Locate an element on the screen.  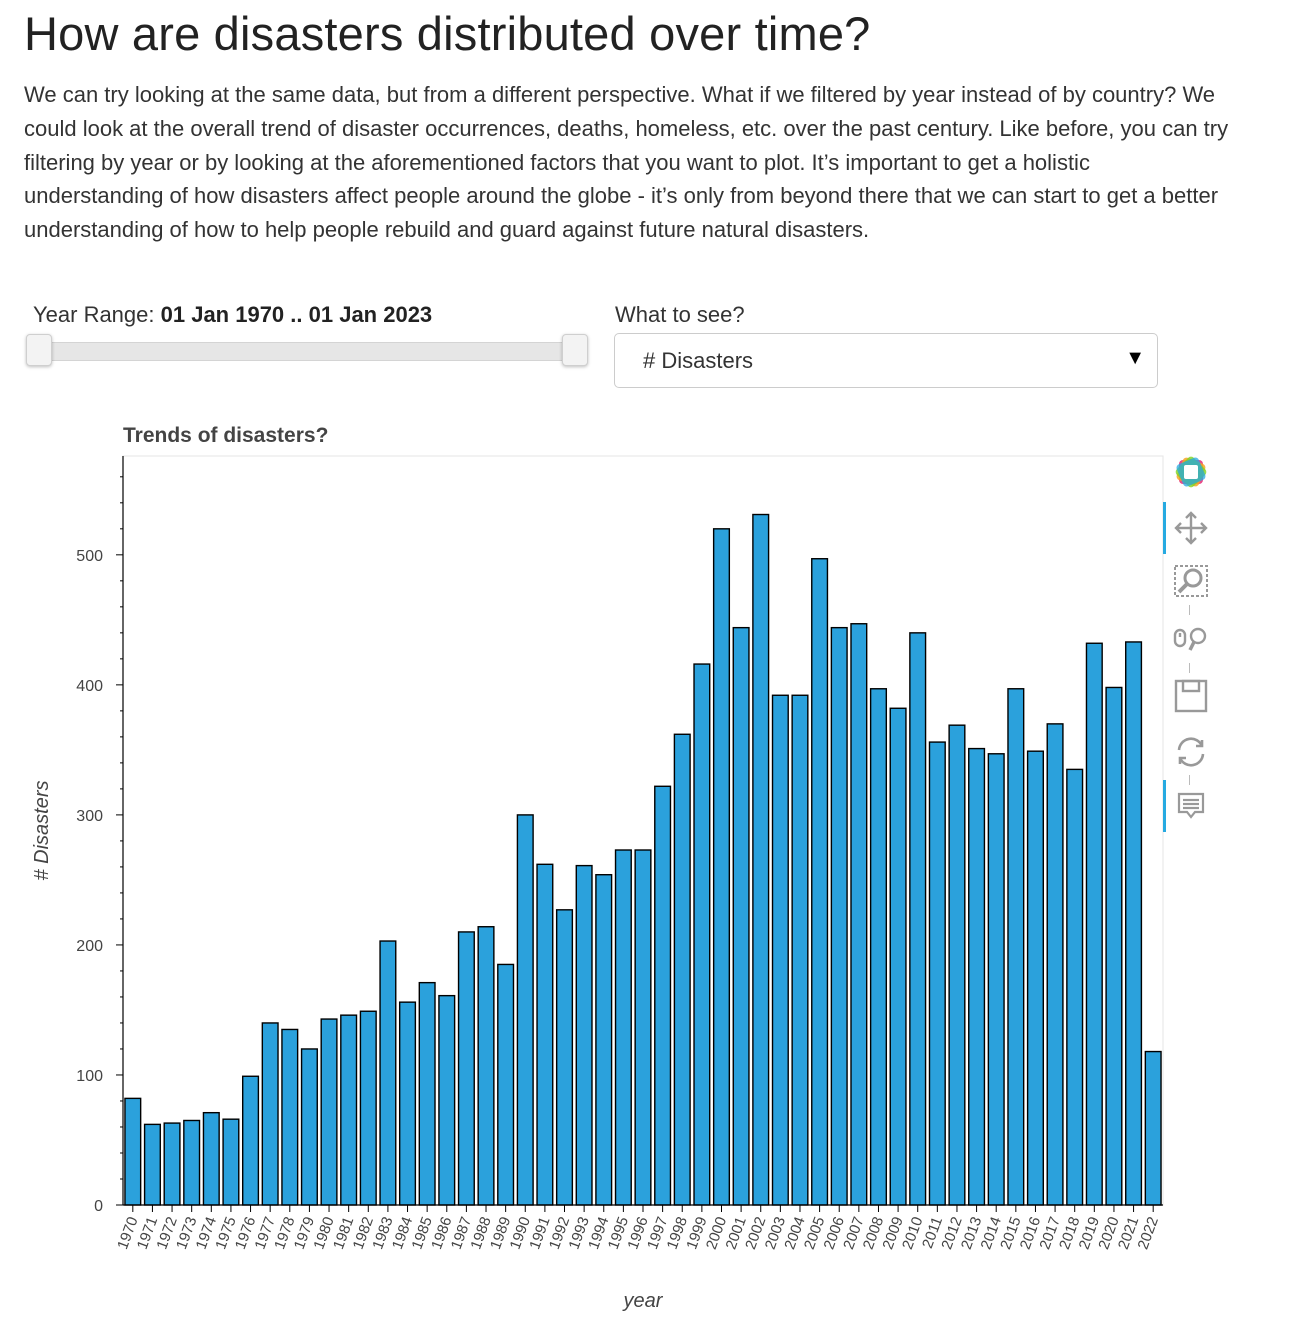
bar-1993 is located at coordinates (584, 1035).